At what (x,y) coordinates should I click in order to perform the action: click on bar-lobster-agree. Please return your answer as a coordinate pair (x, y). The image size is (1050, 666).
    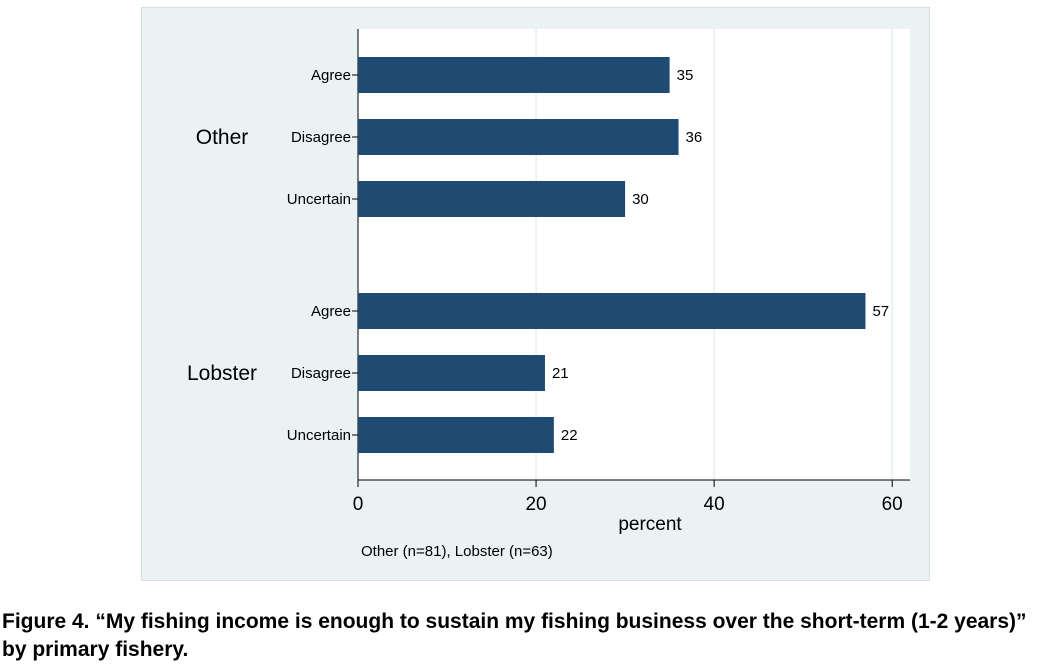
    Looking at the image, I should click on (612, 311).